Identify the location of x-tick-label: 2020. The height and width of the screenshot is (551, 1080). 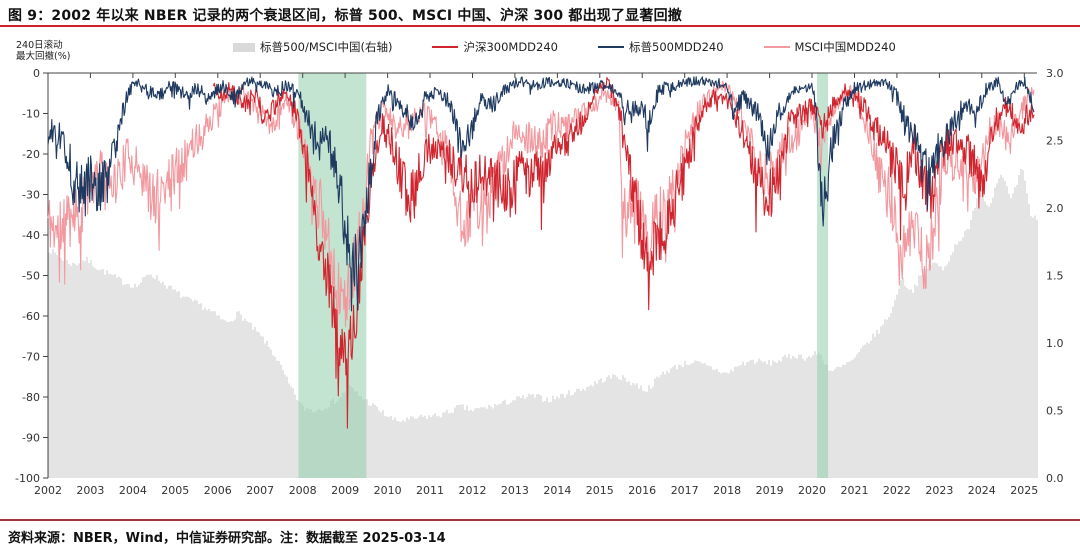
(812, 490).